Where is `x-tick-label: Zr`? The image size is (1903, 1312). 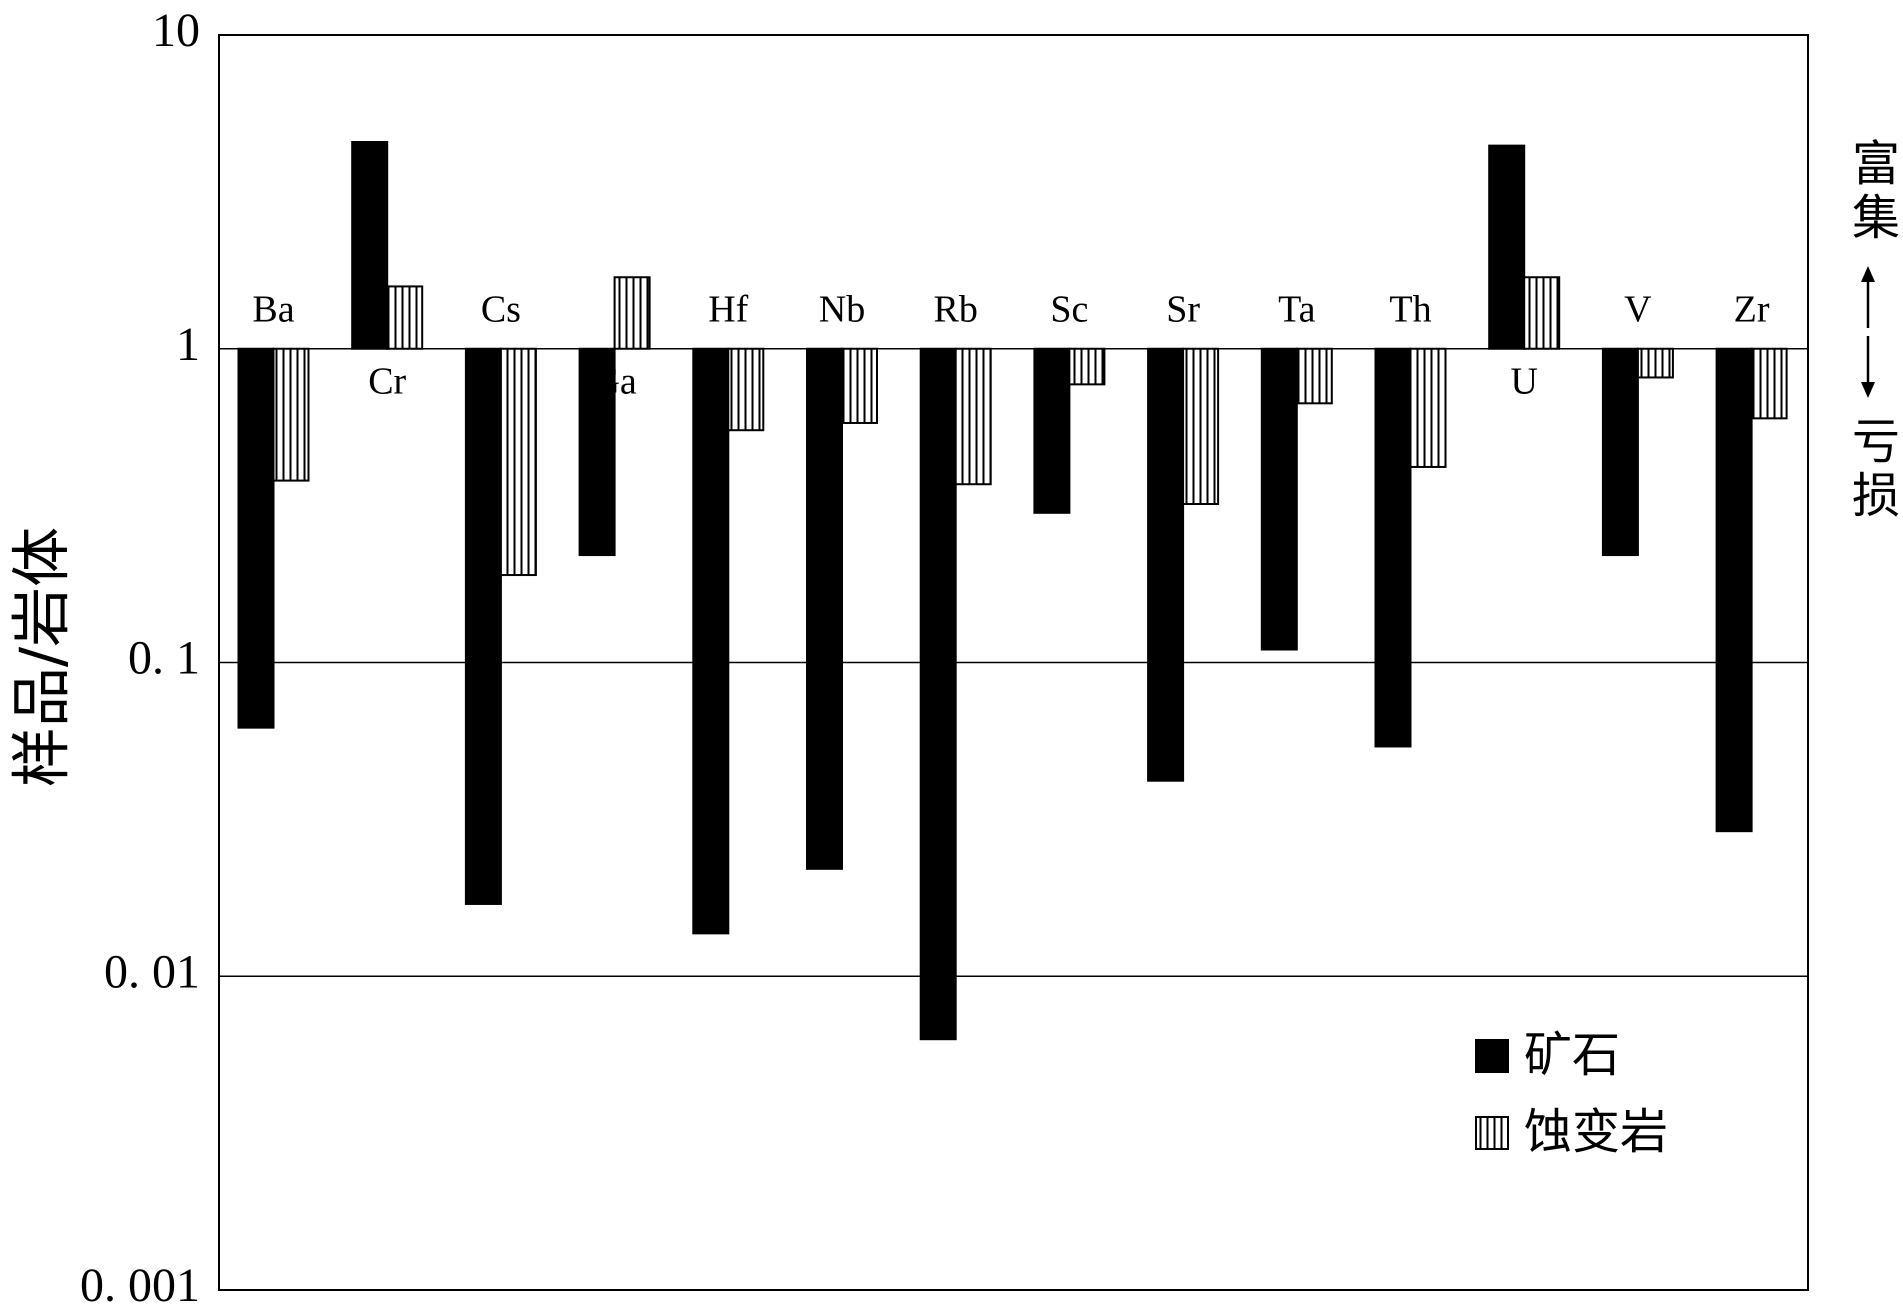
x-tick-label: Zr is located at coordinates (1752, 309).